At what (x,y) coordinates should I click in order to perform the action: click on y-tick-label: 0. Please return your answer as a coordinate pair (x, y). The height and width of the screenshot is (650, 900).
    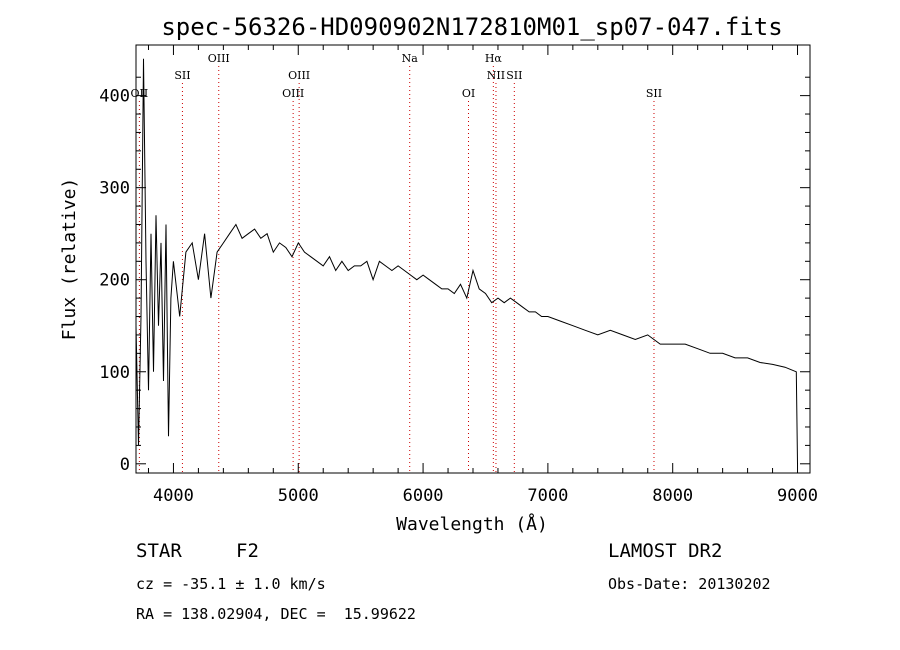
    Looking at the image, I should click on (125, 465).